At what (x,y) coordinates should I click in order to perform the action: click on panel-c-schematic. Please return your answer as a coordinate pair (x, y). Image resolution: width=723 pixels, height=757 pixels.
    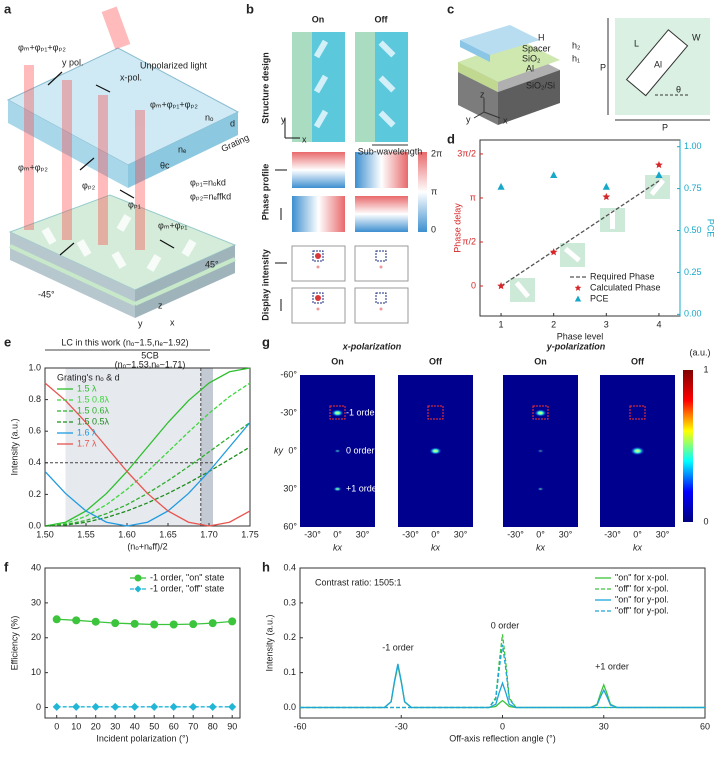
    Looking at the image, I should click on (584, 71).